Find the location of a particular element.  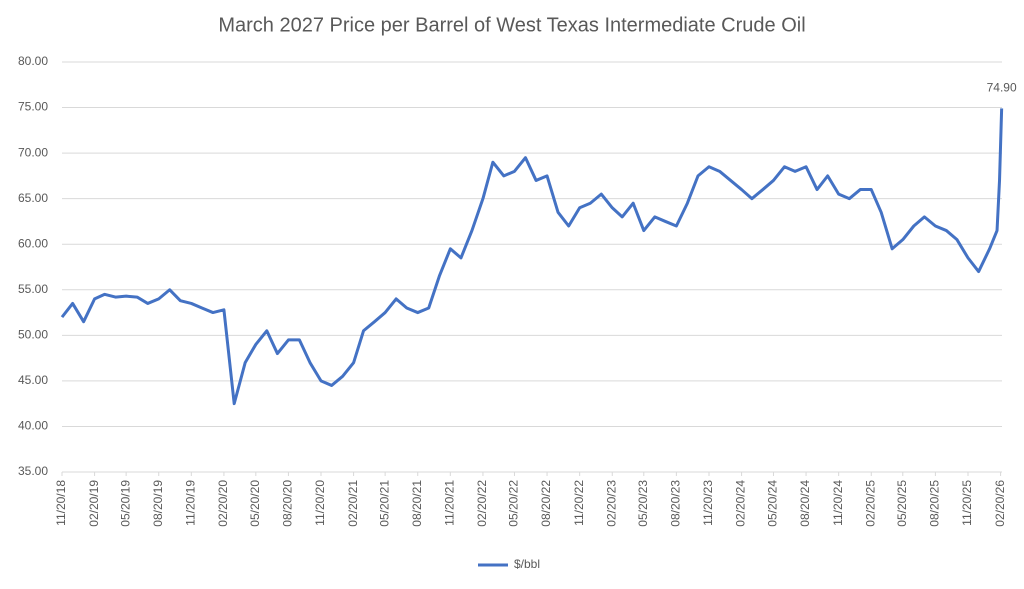

legend-label: $/bbl is located at coordinates (527, 564).